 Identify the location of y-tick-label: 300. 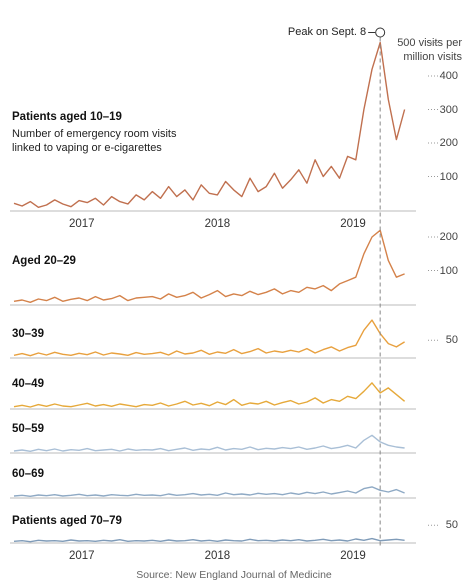
(448, 109).